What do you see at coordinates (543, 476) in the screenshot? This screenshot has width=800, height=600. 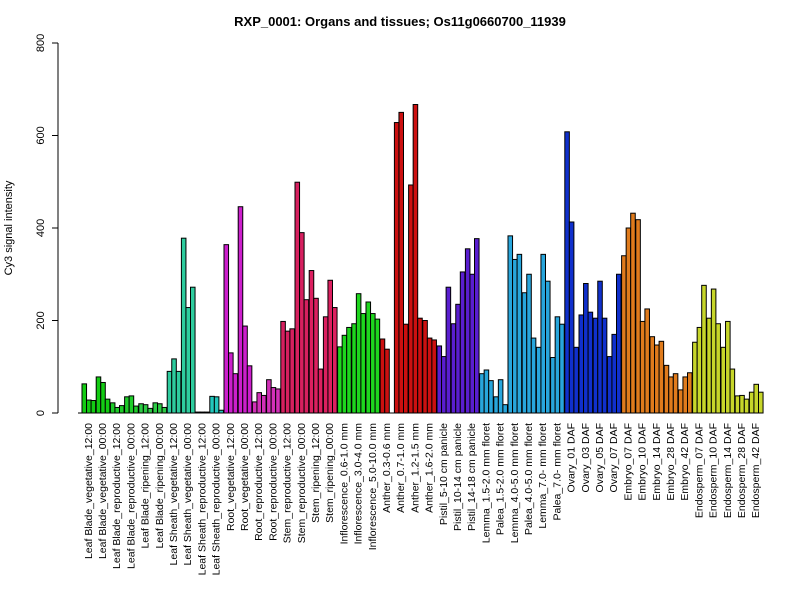 I see `x-tick-label: Lemma_7.0- mm floret` at bounding box center [543, 476].